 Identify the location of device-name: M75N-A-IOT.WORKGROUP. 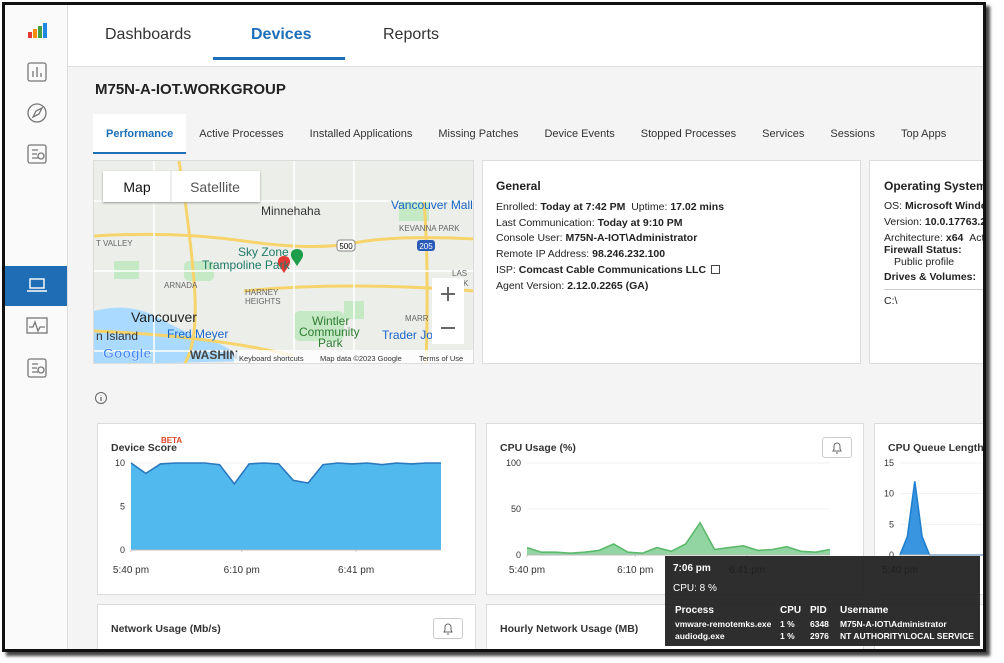
(190, 89).